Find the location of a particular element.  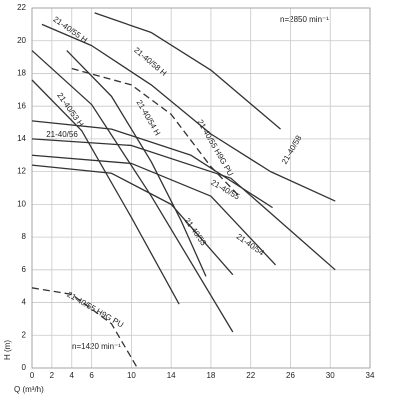

curve-label: 21-40/56 is located at coordinates (62, 134).